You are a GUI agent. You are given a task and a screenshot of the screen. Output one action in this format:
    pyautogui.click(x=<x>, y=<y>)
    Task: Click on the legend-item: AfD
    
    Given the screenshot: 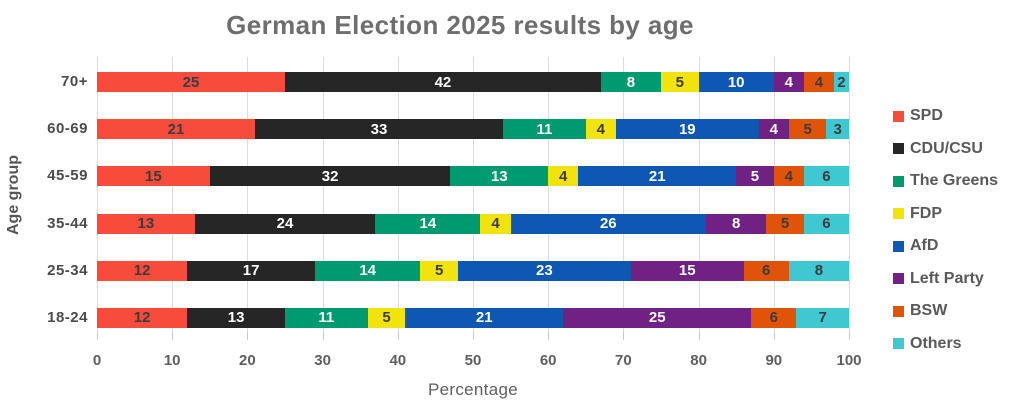 What is the action you would take?
    pyautogui.click(x=945, y=246)
    